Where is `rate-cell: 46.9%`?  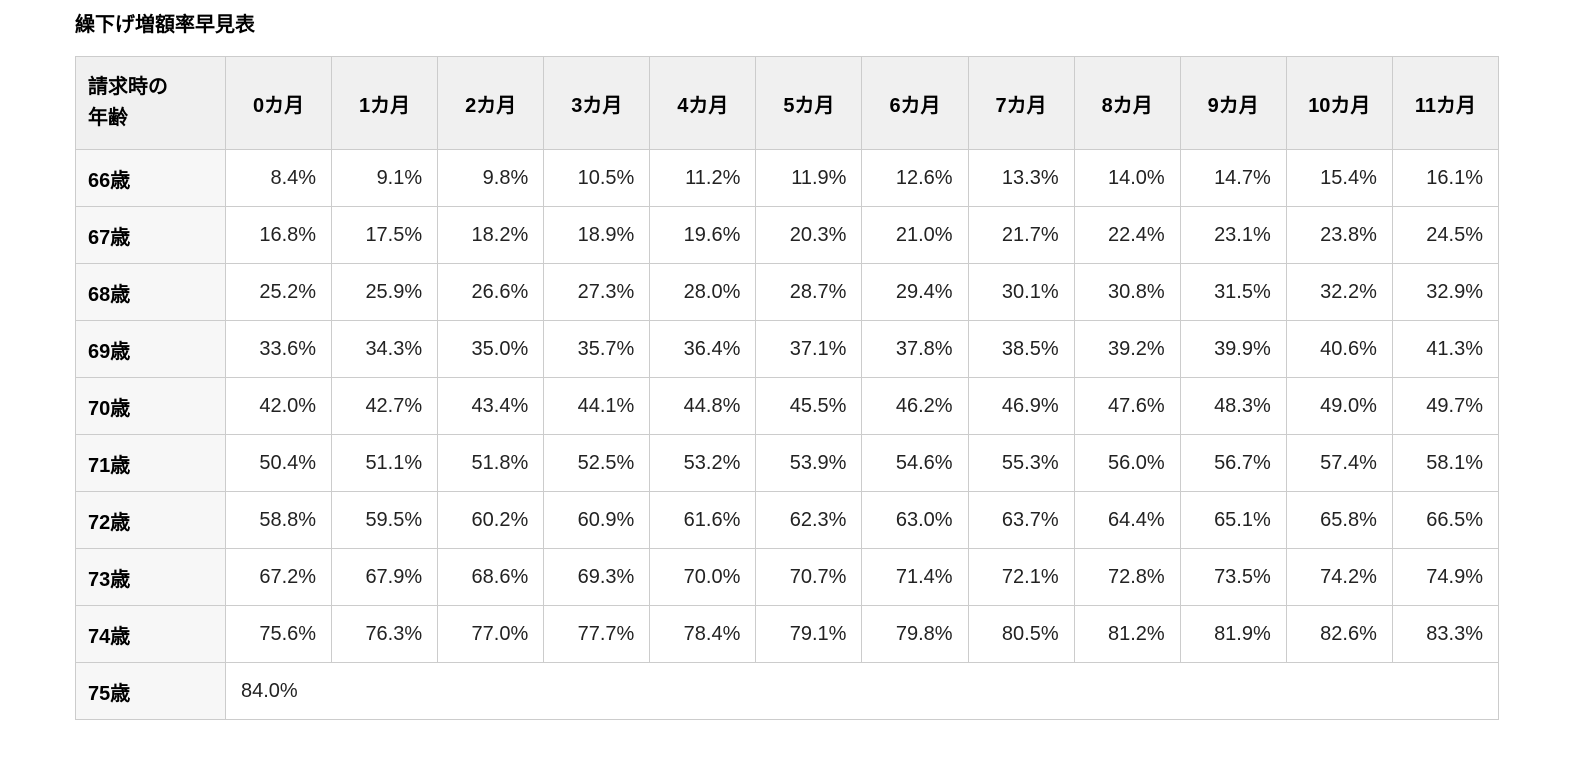 rate-cell: 46.9% is located at coordinates (1021, 406).